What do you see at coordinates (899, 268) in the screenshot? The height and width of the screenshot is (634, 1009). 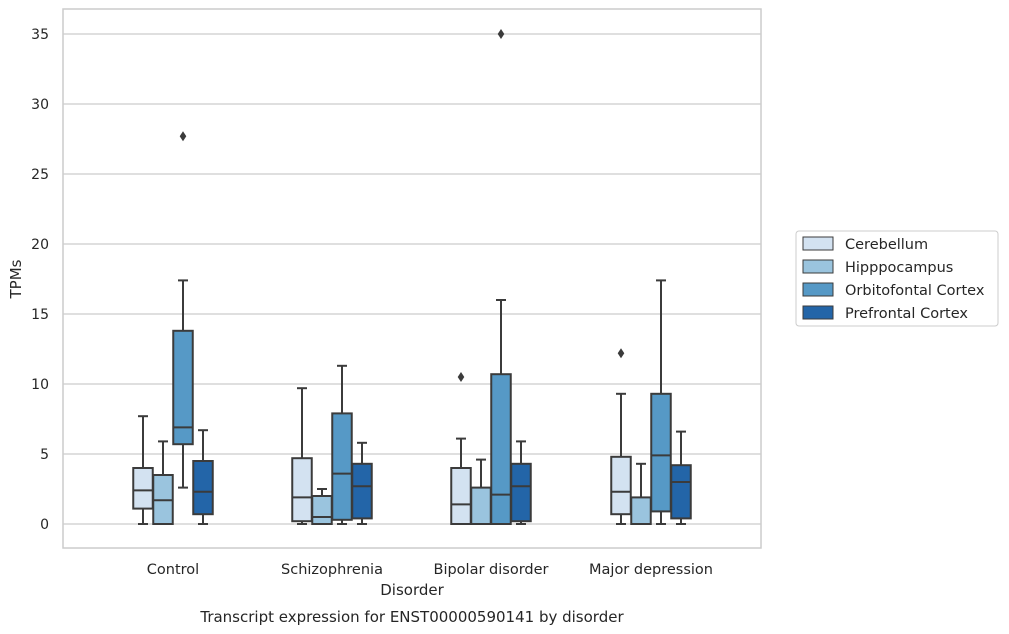 I see `legend-label: Hipppocampus` at bounding box center [899, 268].